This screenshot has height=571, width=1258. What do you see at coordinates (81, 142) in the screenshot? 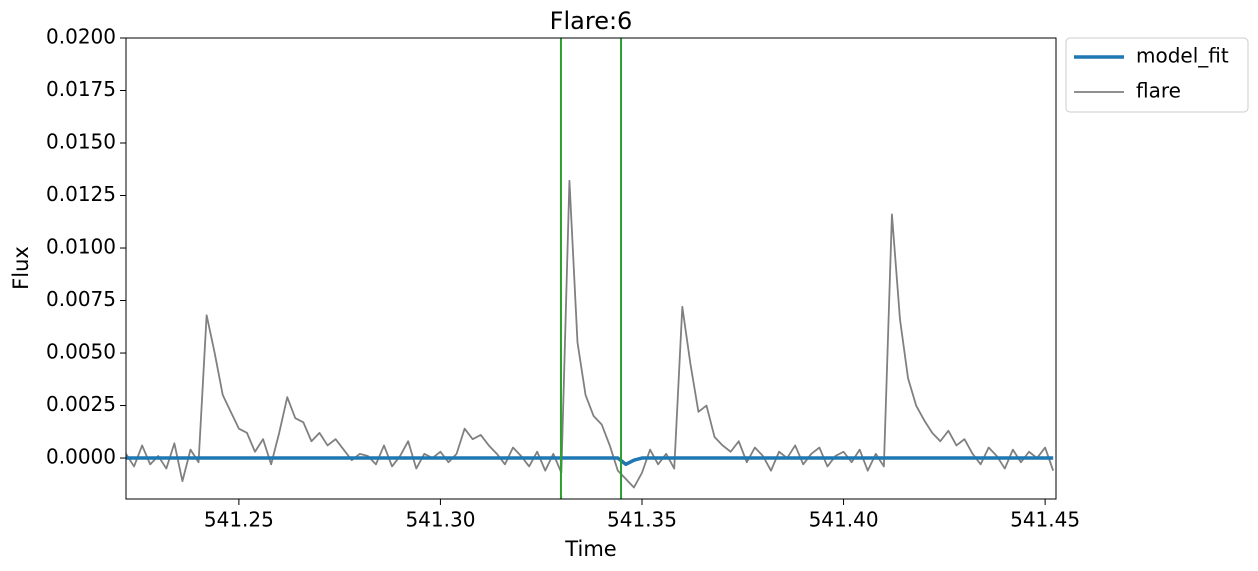
I see `y-tick-label: 0.0150` at bounding box center [81, 142].